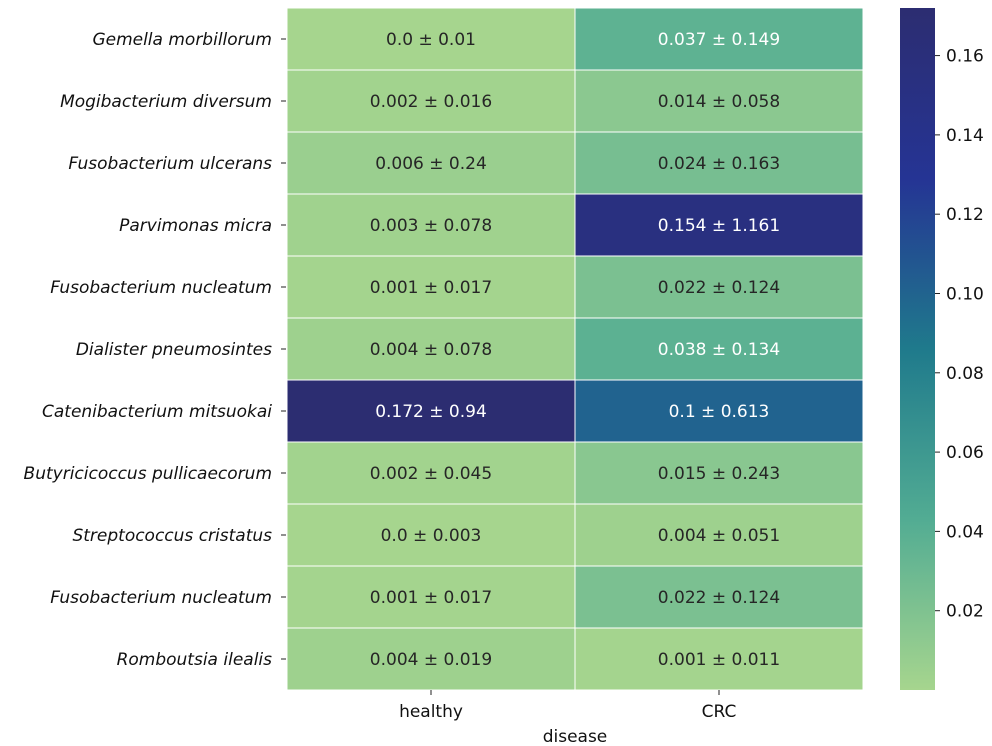 The image size is (992, 746). What do you see at coordinates (965, 215) in the screenshot?
I see `colorbar-tick-label: 0.12` at bounding box center [965, 215].